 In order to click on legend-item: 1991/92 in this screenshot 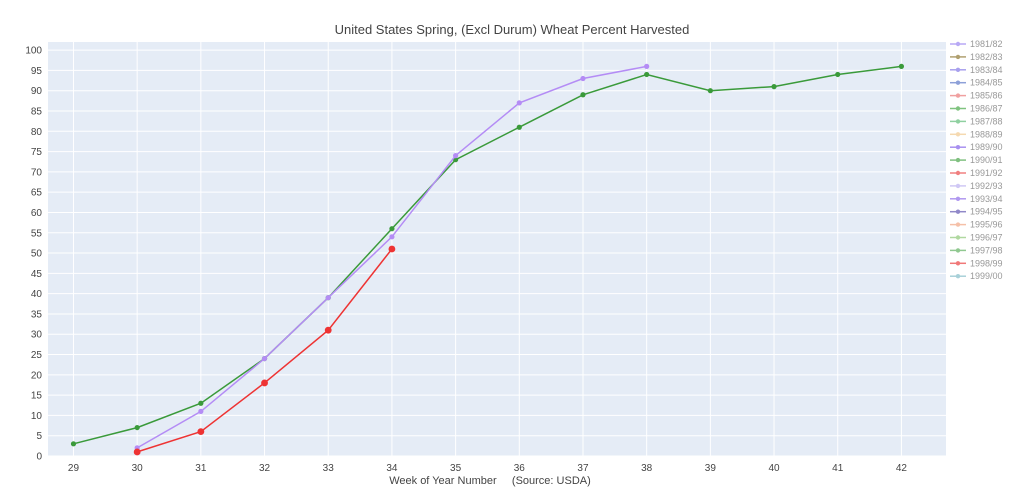, I will do `click(976, 173)`.